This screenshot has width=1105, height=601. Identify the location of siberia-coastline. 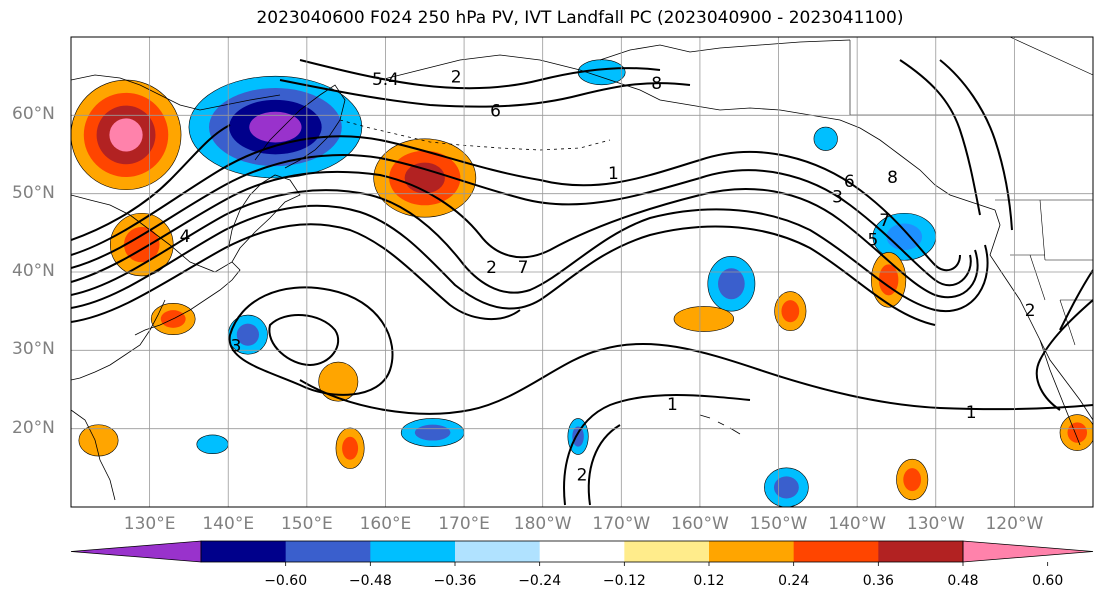
(176, 92).